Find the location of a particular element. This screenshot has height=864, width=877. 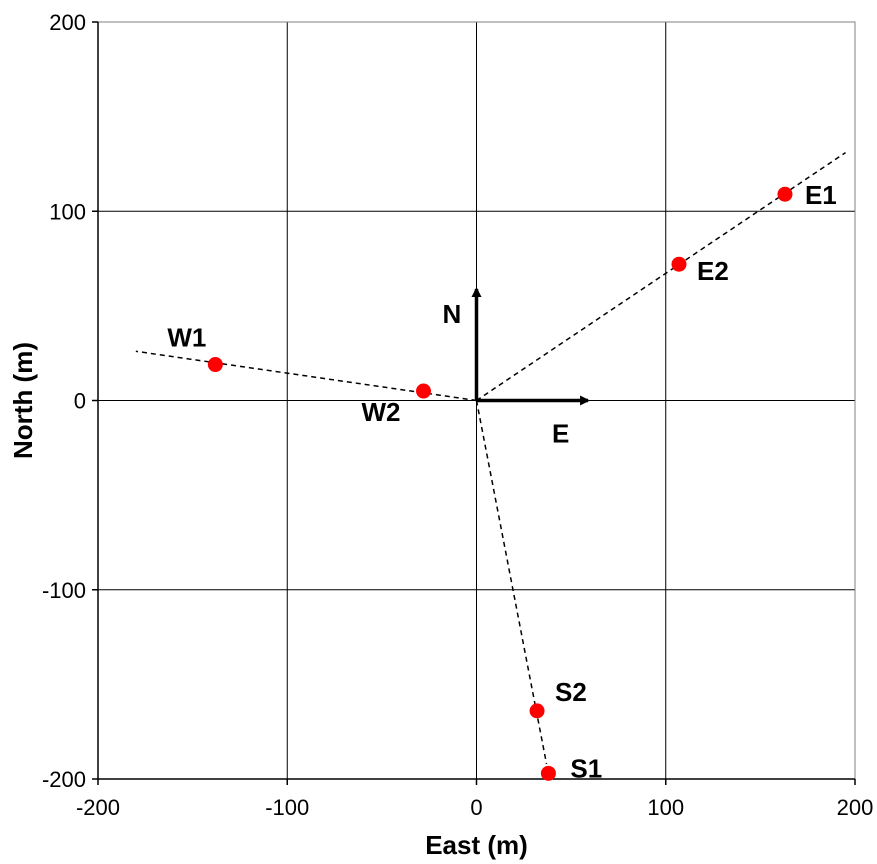

y-tick-label-3: 100 is located at coordinates (67, 211).